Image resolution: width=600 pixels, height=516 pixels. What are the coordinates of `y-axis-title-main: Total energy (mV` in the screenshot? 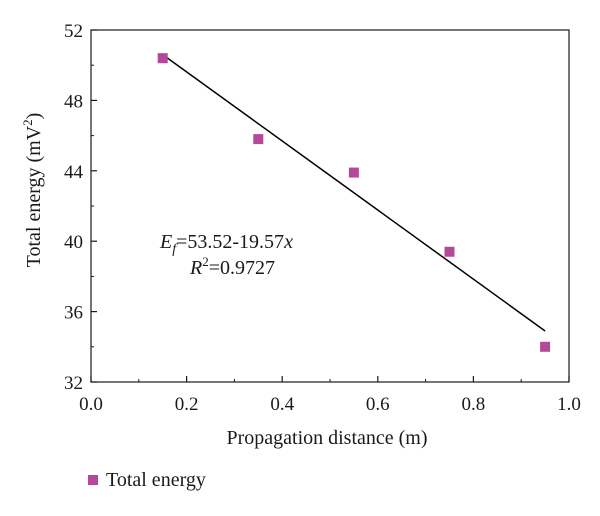 It's located at (34, 196).